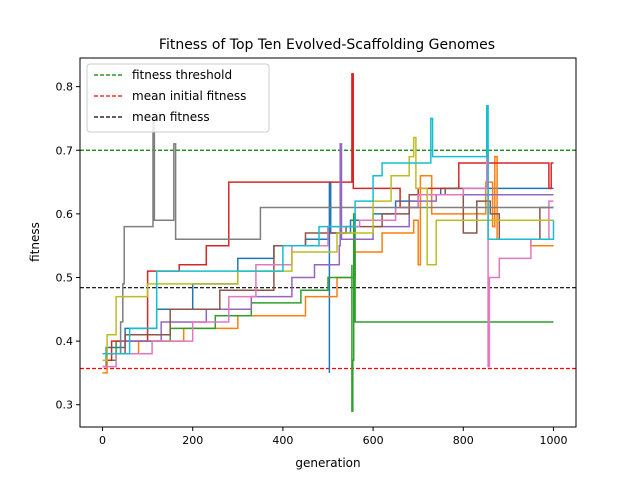 The height and width of the screenshot is (480, 640). What do you see at coordinates (171, 117) in the screenshot?
I see `legend-label-3: mean fitness` at bounding box center [171, 117].